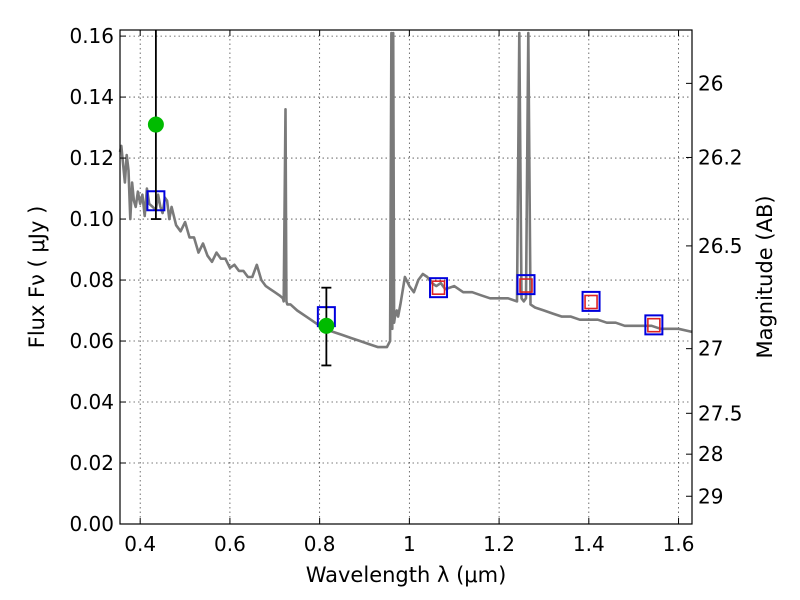 The height and width of the screenshot is (600, 800). What do you see at coordinates (710, 83) in the screenshot?
I see `y2-tick-label: 26` at bounding box center [710, 83].